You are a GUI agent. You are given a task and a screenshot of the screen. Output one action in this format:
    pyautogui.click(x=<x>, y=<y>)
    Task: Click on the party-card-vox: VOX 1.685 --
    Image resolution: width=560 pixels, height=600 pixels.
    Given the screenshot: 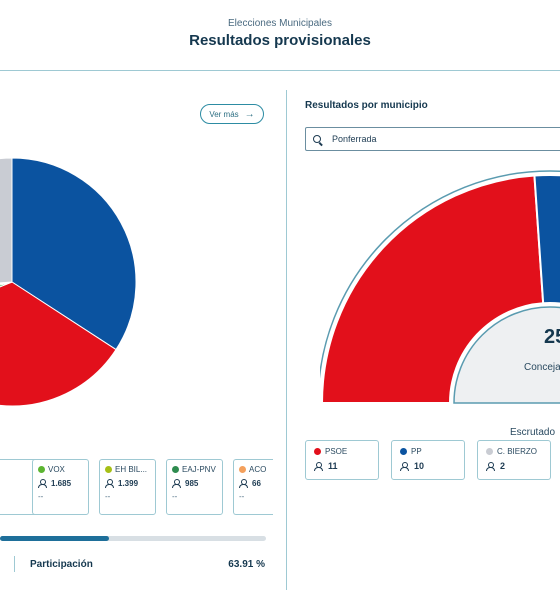 What is the action you would take?
    pyautogui.click(x=60, y=487)
    